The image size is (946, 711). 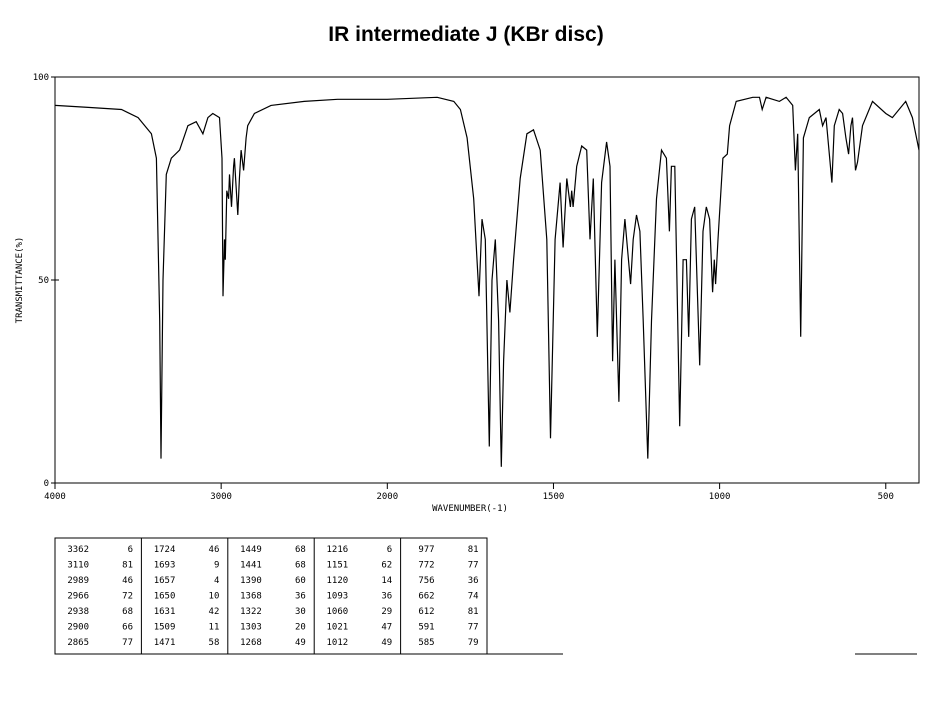 I want to click on peak-transmittance: 14, so click(x=386, y=581).